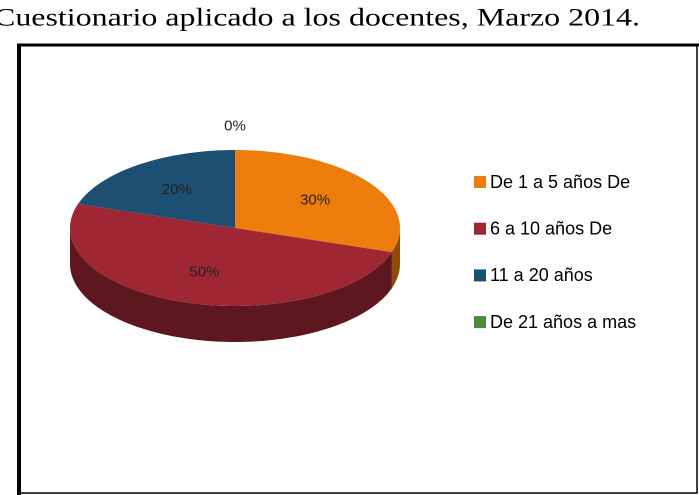  I want to click on legend-label: De 21 años a mas, so click(563, 322).